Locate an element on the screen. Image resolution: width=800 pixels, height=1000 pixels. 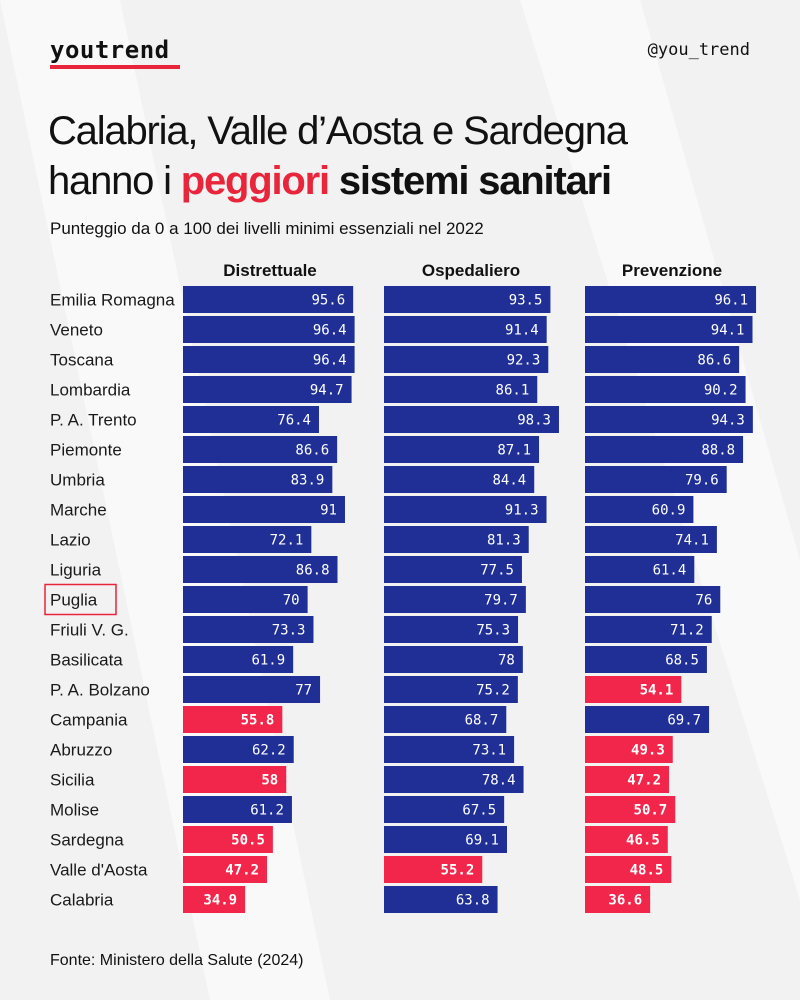
bar-value-label: 96.4 is located at coordinates (330, 331).